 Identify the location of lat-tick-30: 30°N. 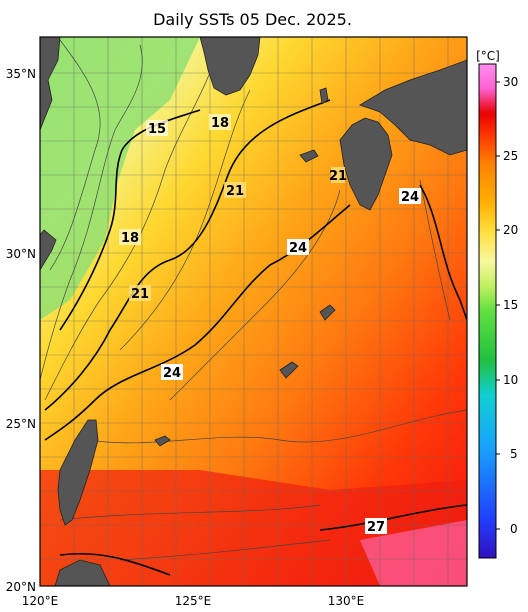
(21, 254).